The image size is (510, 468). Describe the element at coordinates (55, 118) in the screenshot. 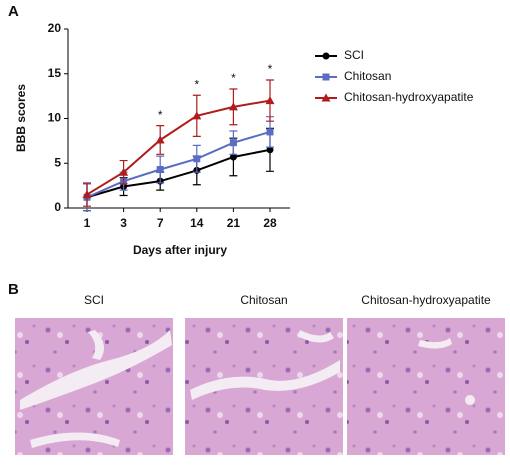

I see `y-tick-label: 10` at that location.